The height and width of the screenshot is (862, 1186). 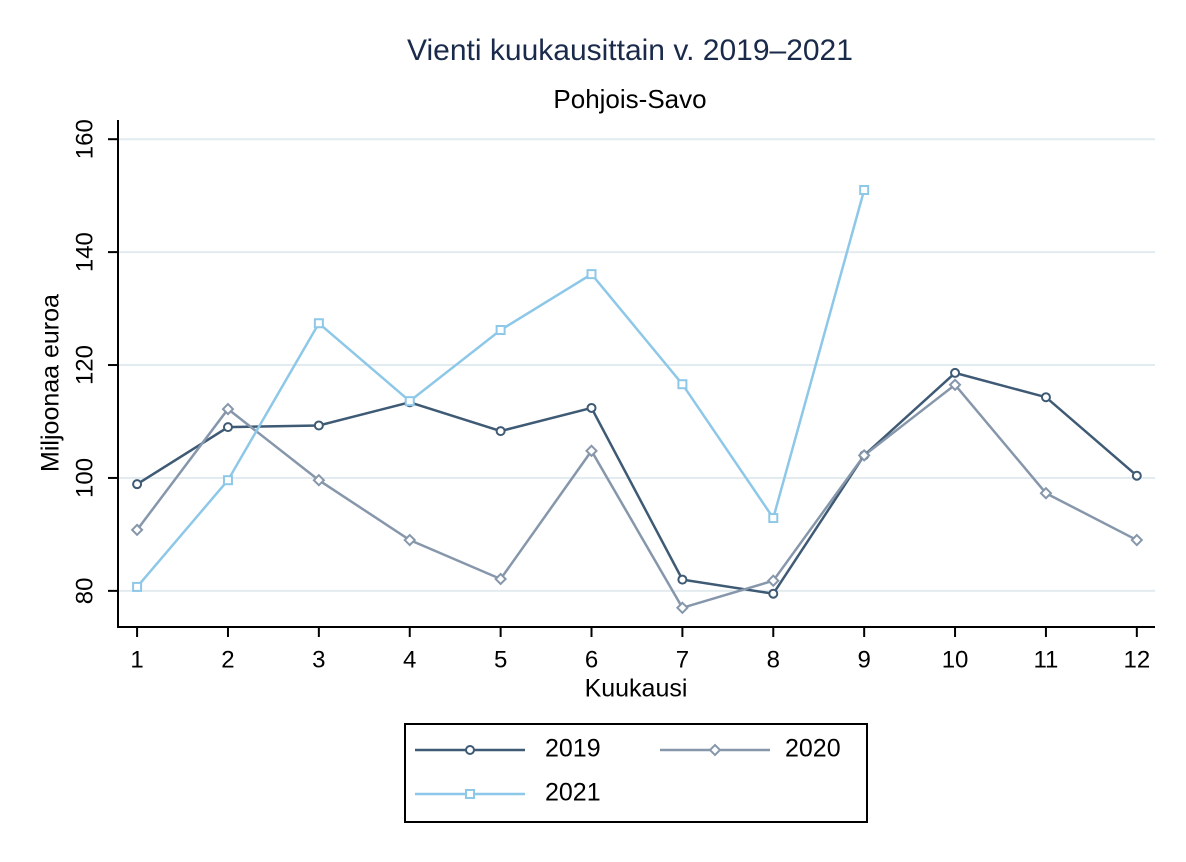 I want to click on x-tick-label: 1, so click(x=136, y=659).